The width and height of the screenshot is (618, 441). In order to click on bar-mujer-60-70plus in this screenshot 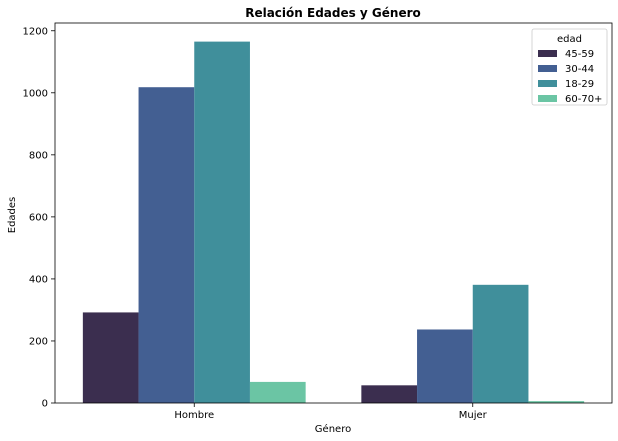, I will do `click(556, 402)`.